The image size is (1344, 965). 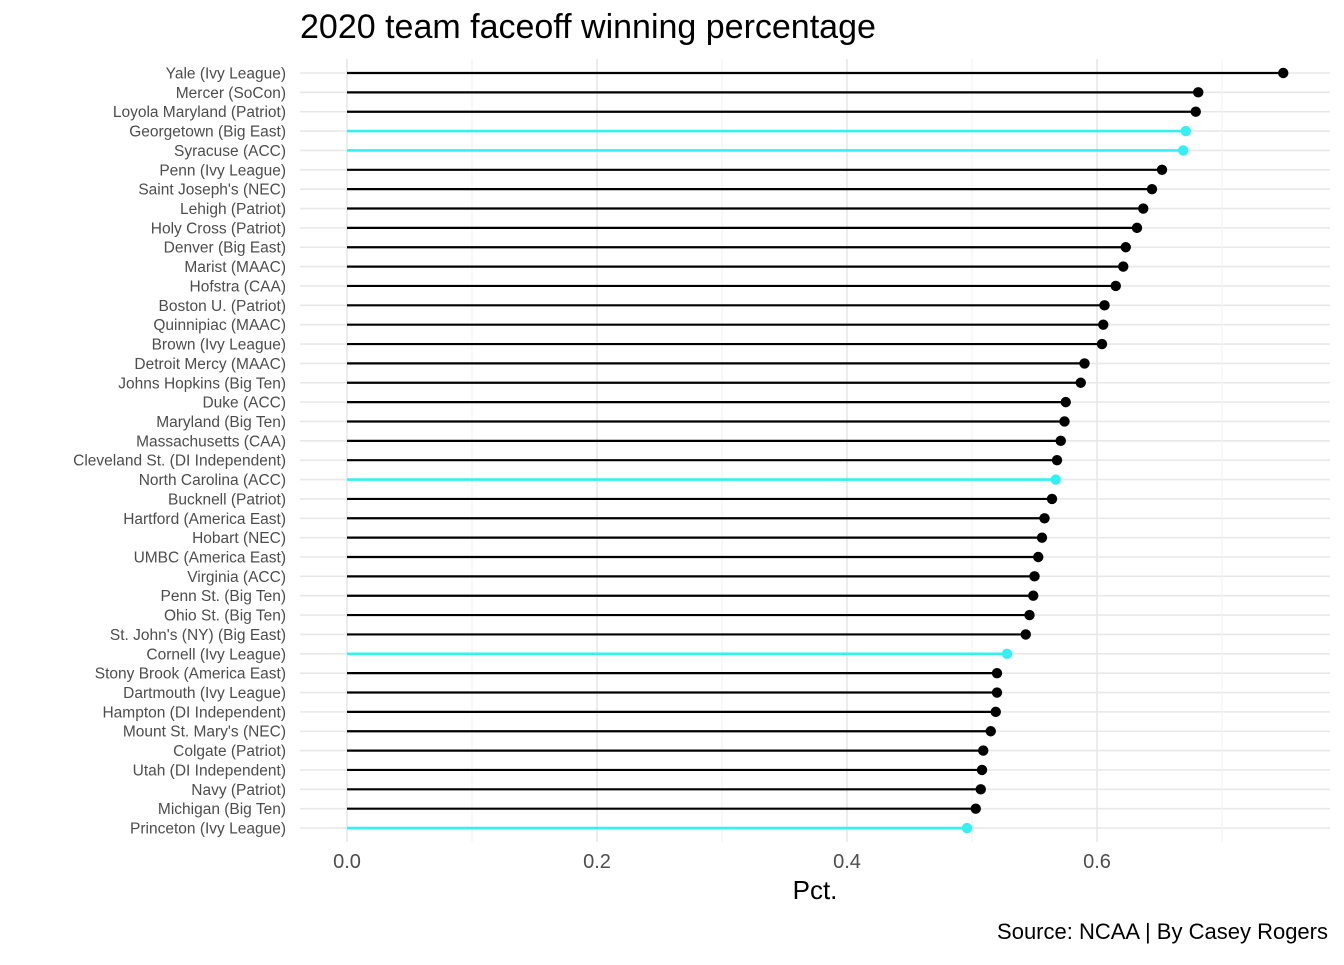 I want to click on team-label: UMBC (America East), so click(x=210, y=558).